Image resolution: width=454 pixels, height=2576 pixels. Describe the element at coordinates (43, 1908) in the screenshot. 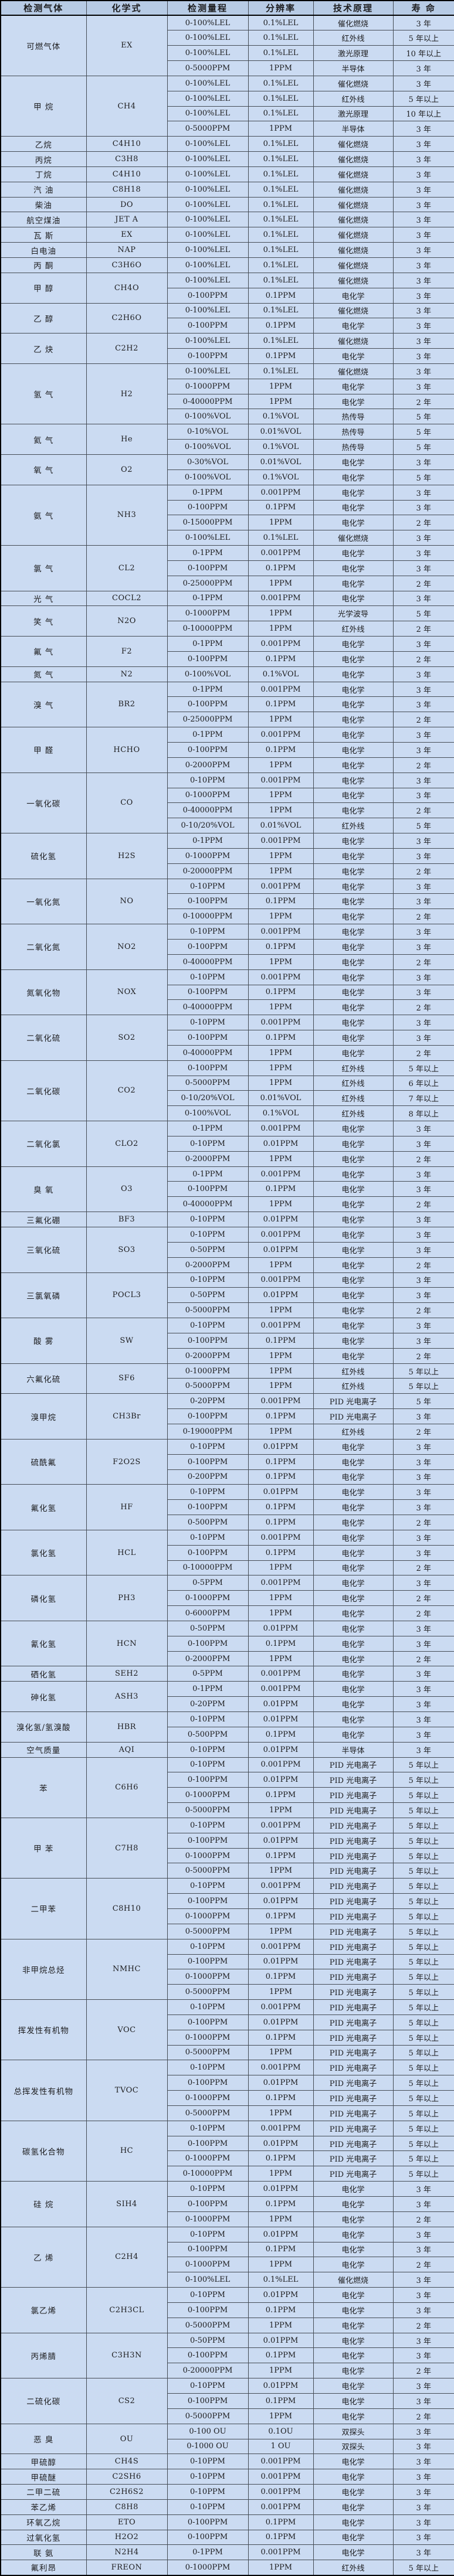

I see `gas-name-cell: 二甲苯` at that location.